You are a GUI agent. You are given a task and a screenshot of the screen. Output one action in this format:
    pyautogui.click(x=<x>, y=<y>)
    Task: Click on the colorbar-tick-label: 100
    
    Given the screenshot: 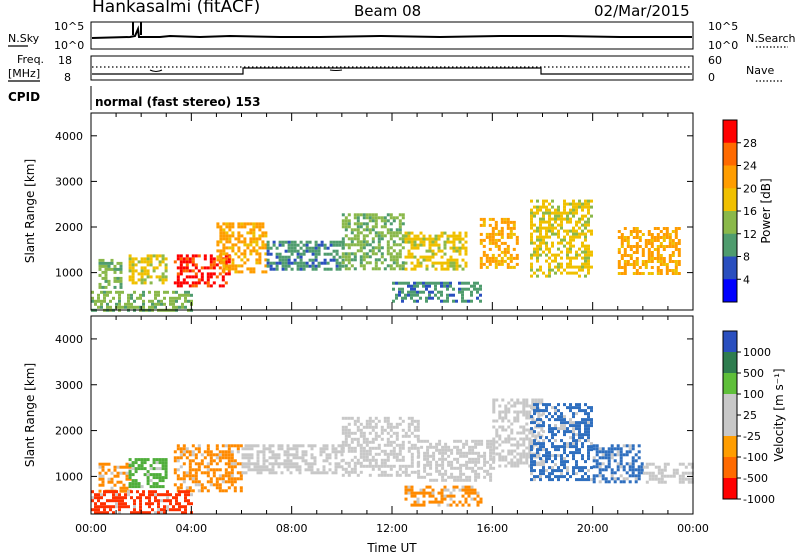 What is the action you would take?
    pyautogui.click(x=753, y=394)
    